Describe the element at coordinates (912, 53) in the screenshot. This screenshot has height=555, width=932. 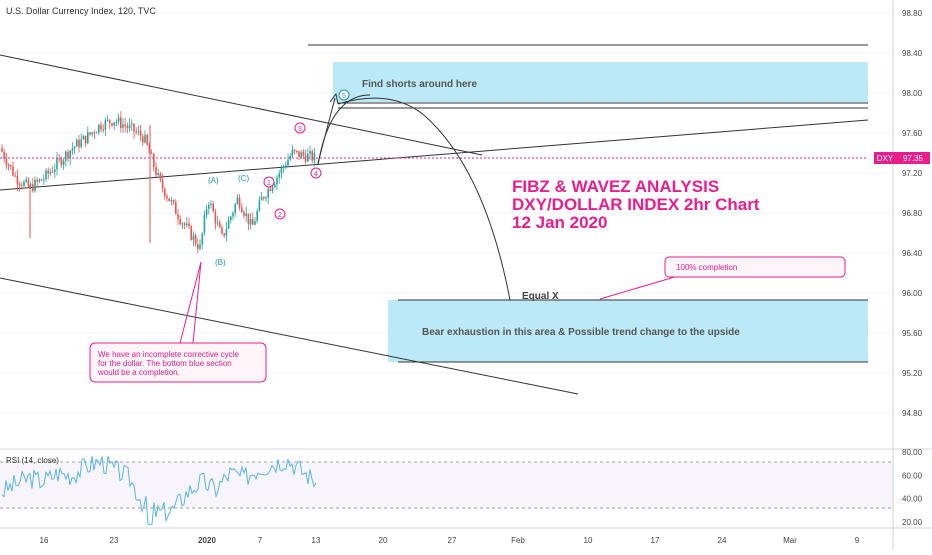
I see `price-tick: 98.40` at that location.